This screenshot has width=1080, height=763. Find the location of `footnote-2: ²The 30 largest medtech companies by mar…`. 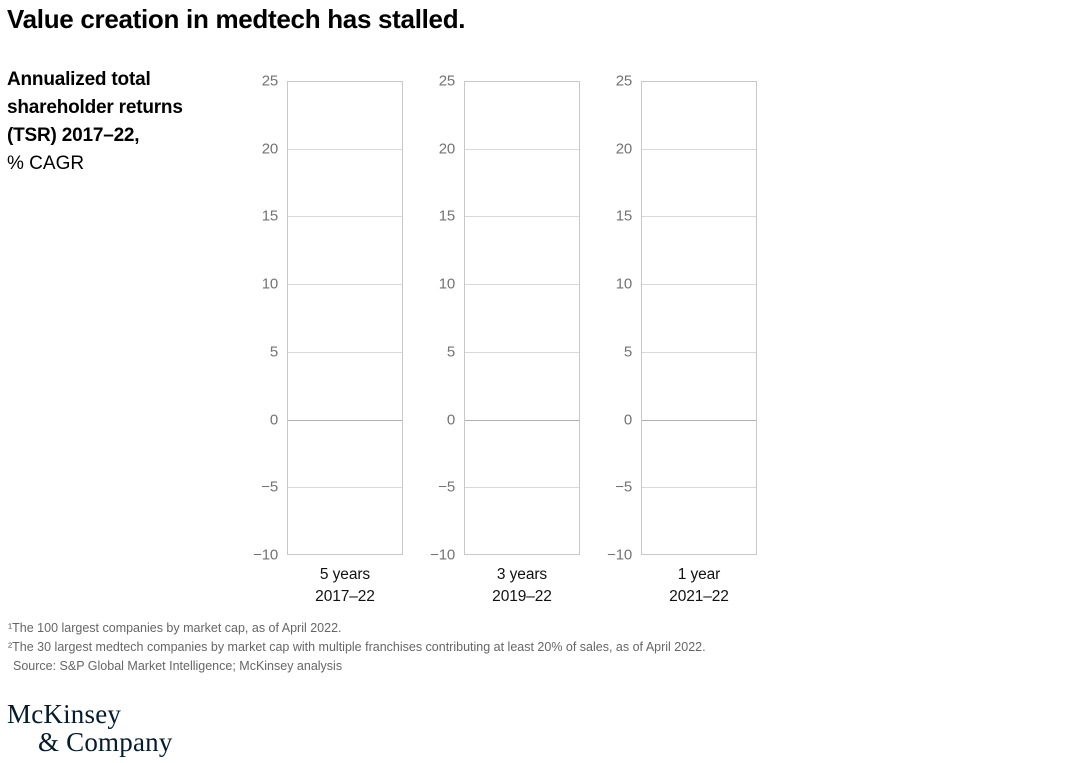

footnote-2: ²The 30 largest medtech companies by mar… is located at coordinates (357, 647).